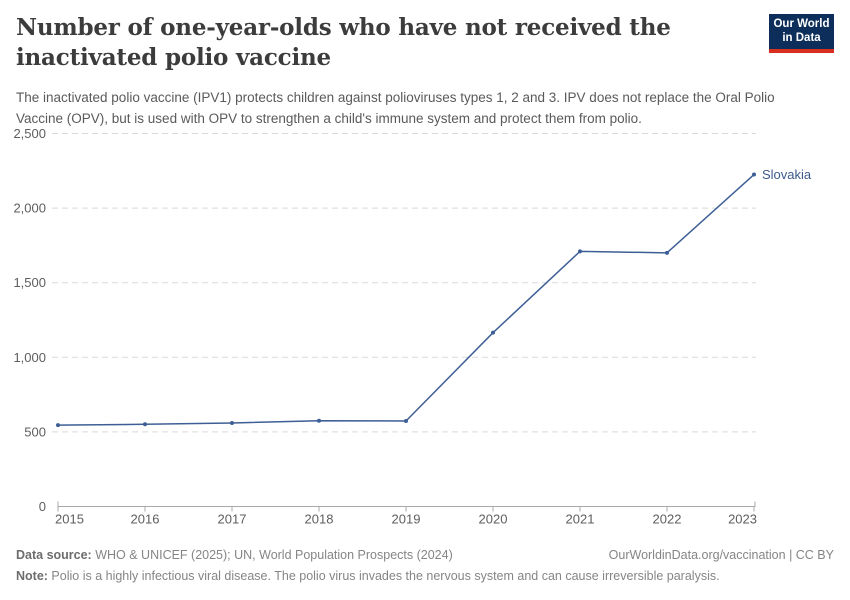 The height and width of the screenshot is (600, 850). What do you see at coordinates (787, 174) in the screenshot?
I see `series-end-label: Slovakia` at bounding box center [787, 174].